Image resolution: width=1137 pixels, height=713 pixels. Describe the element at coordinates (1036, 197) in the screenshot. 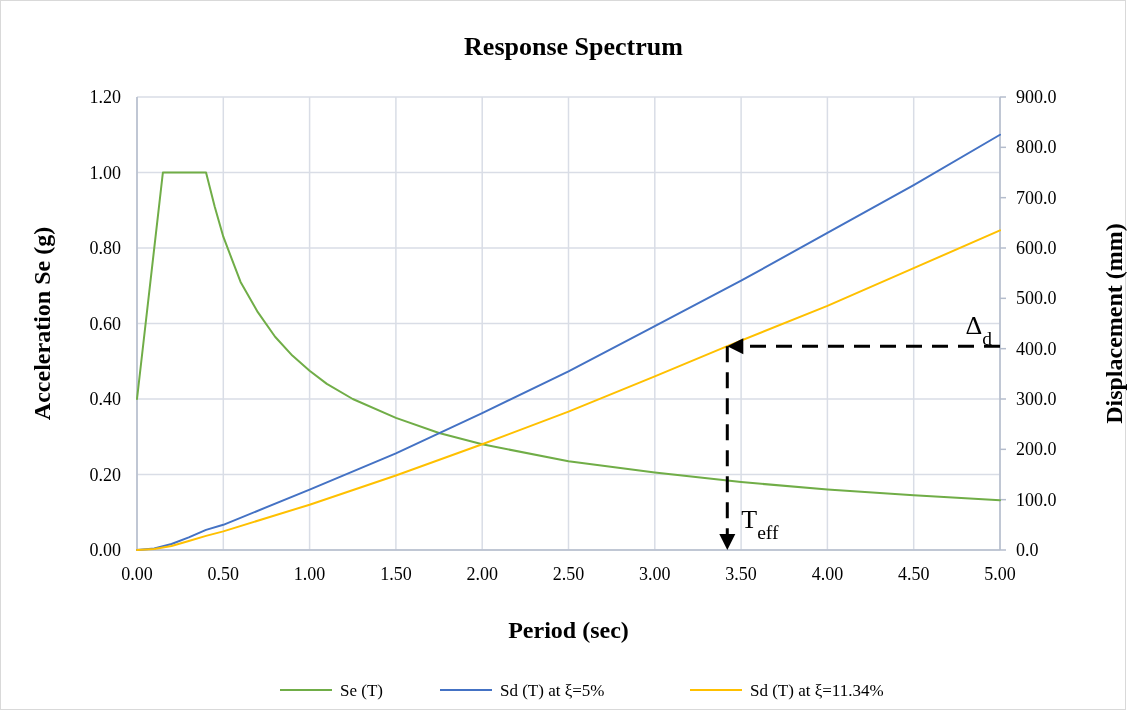

I see `y2-tick-label: 700.0` at that location.